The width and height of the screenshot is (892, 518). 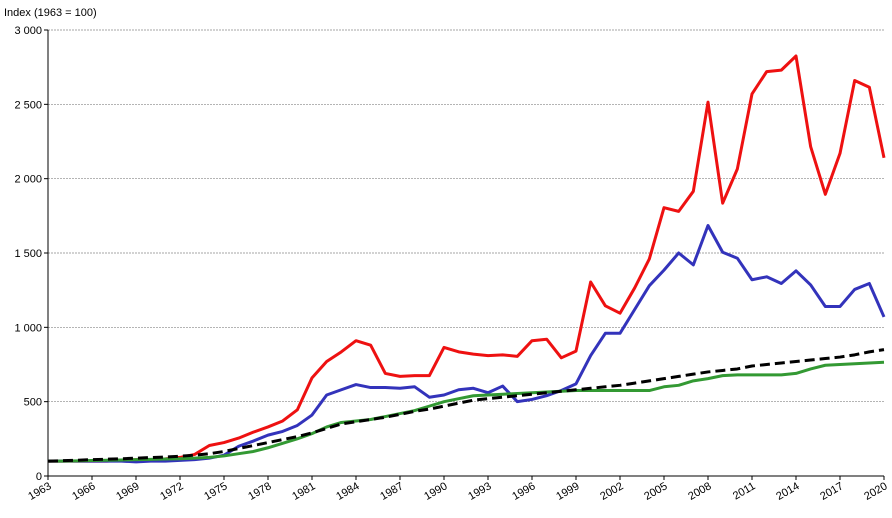 What do you see at coordinates (611, 491) in the screenshot?
I see `x-tick-label: 2002` at bounding box center [611, 491].